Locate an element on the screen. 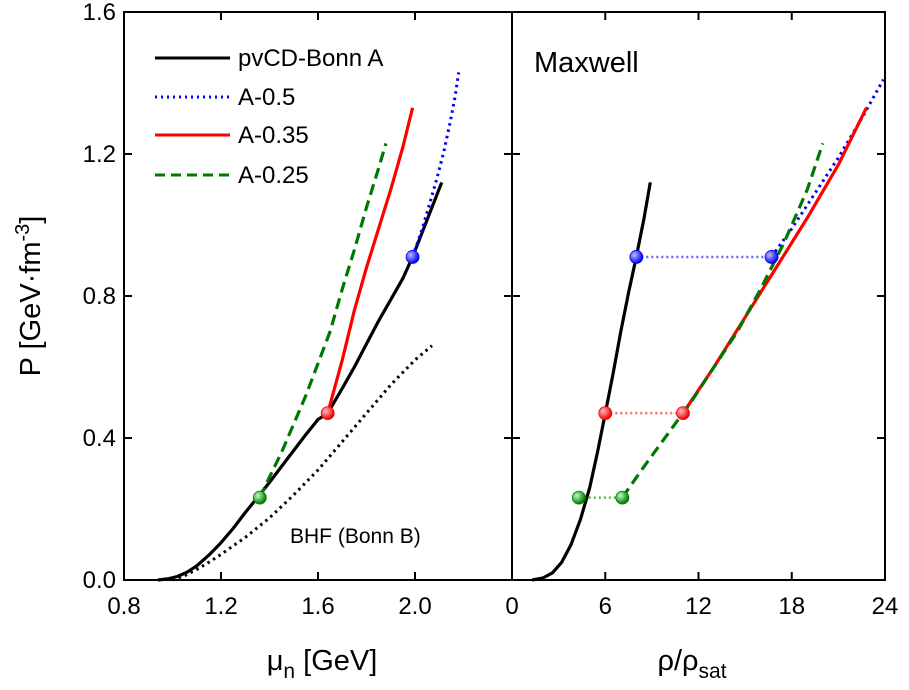 Image resolution: width=909 pixels, height=690 pixels. y-axis-title: P [GeV·fm-3] is located at coordinates (29, 296).